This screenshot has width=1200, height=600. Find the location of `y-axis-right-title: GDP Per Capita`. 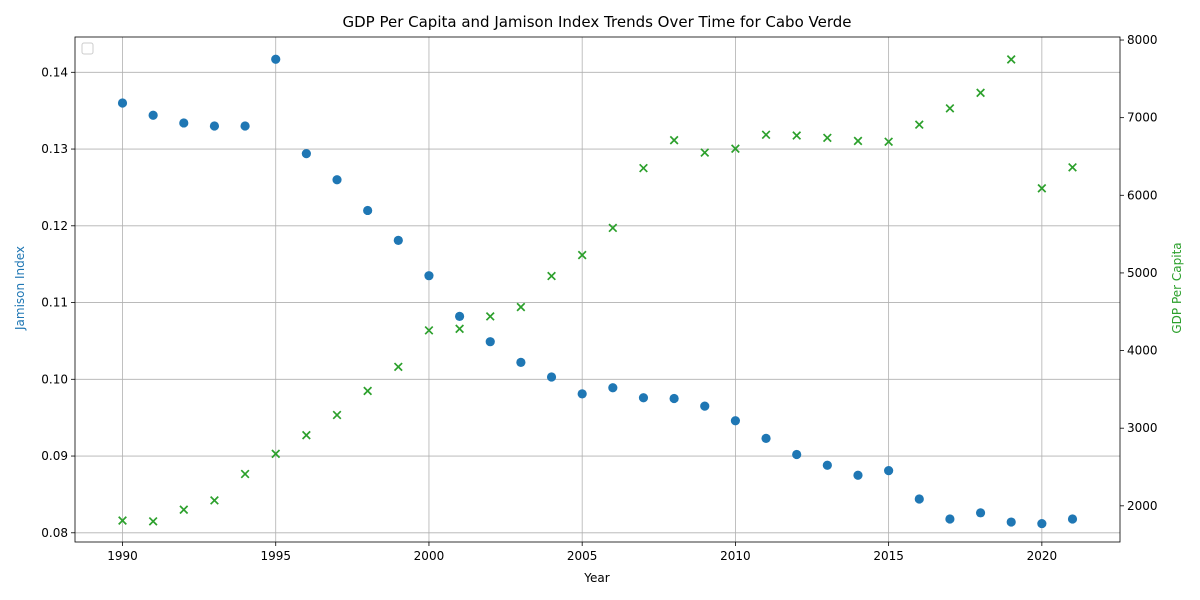

y-axis-right-title: GDP Per Capita is located at coordinates (1177, 287).